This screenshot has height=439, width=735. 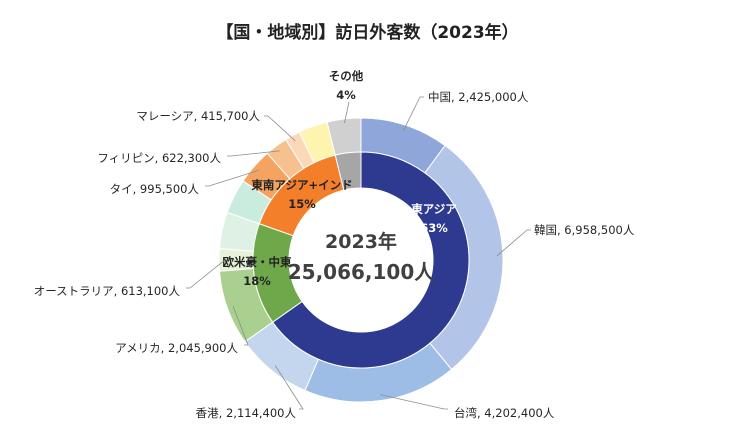 I want to click on outer-slice-label: オーストラリア, 613,100人, so click(x=107, y=291).